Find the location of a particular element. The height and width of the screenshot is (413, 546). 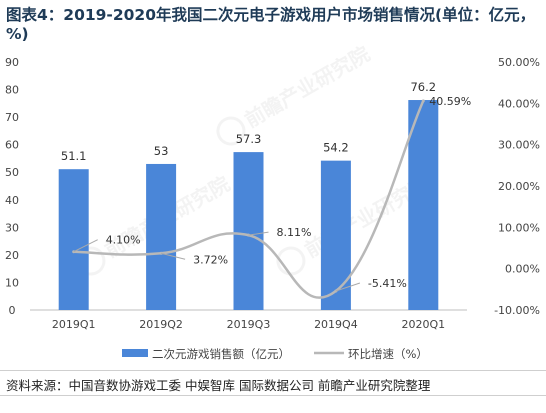

legend-line-label: 环比增速（%） is located at coordinates (388, 354).